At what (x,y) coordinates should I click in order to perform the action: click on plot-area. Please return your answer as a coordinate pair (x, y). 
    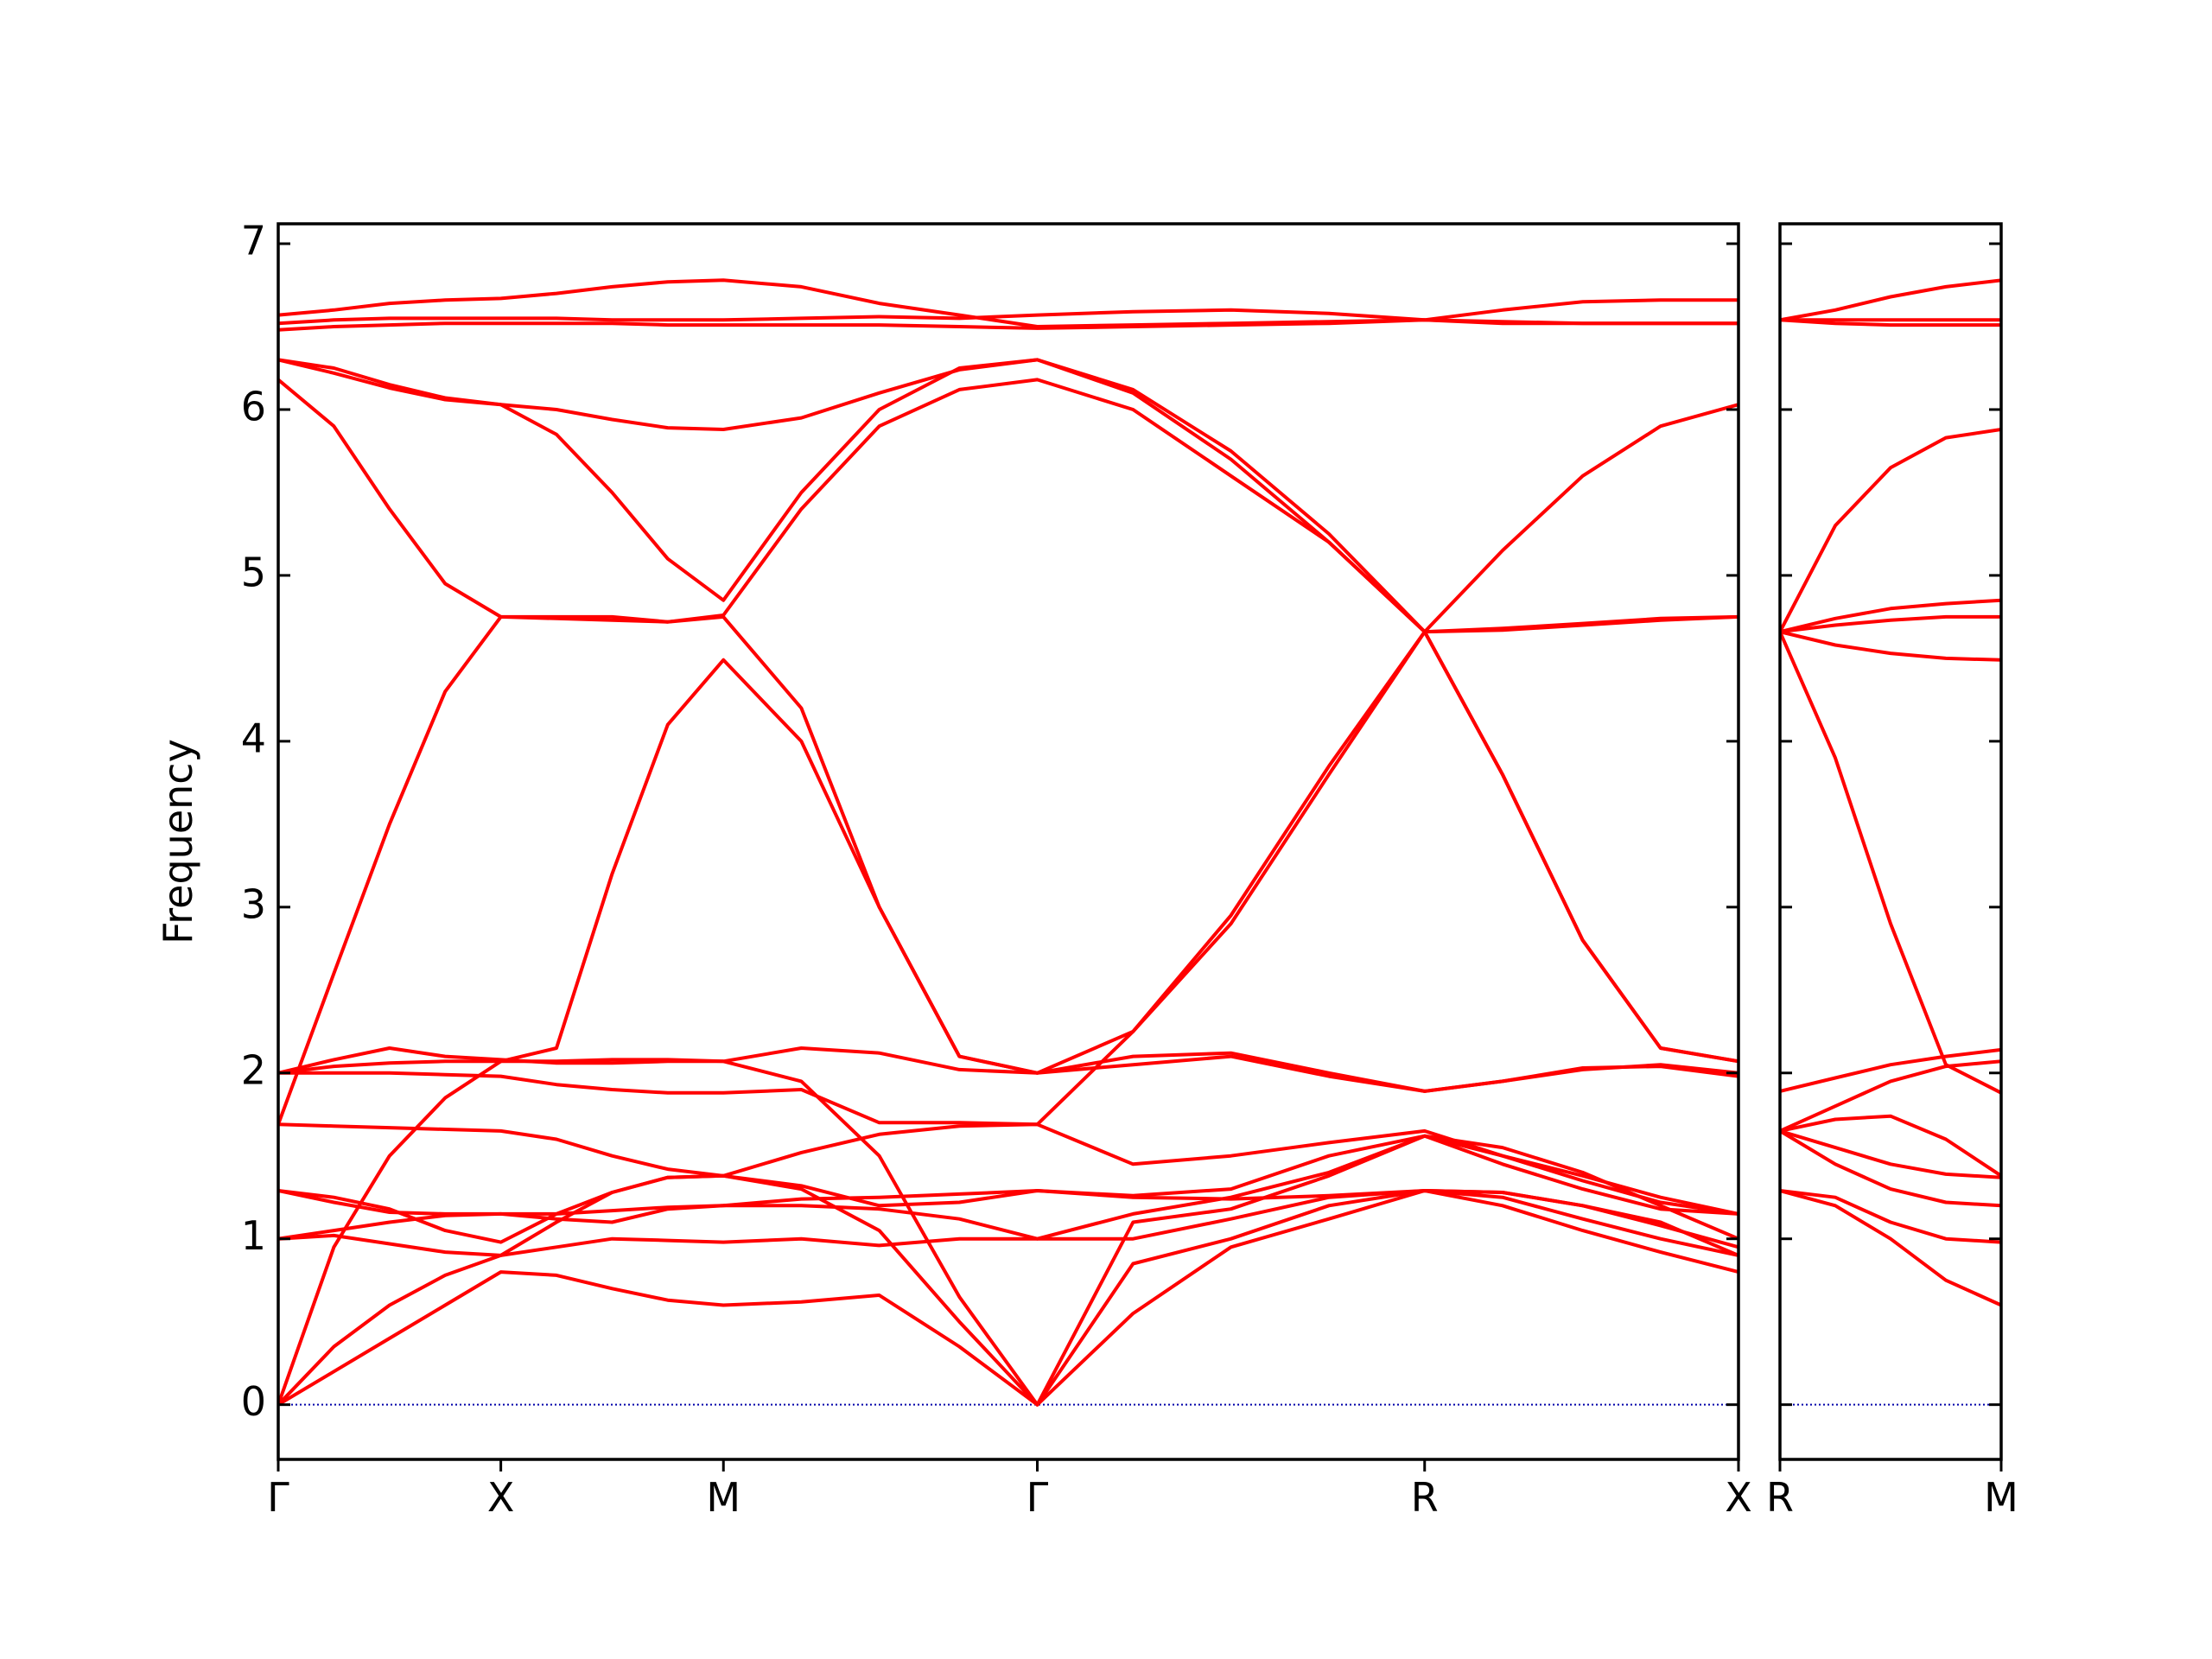
    Looking at the image, I should click on (1890, 842).